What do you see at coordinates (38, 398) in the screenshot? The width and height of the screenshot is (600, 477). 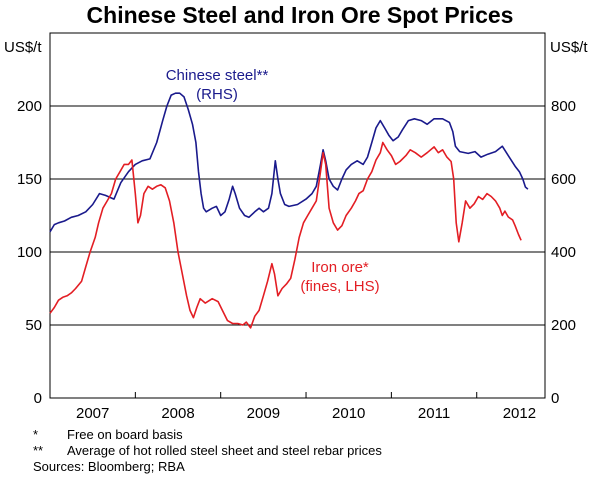 I see `left-tick-label: 0` at bounding box center [38, 398].